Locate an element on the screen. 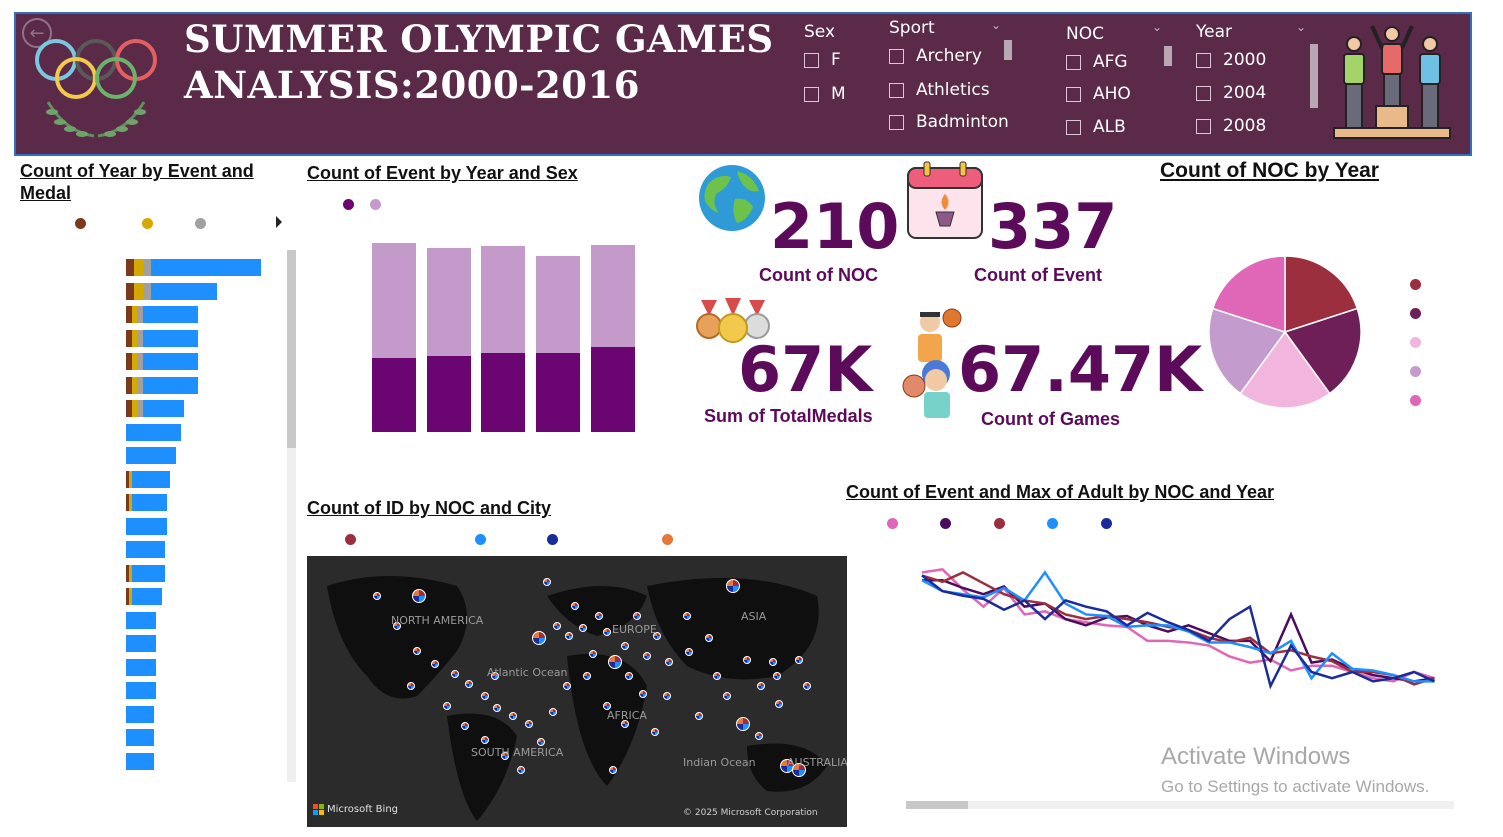 This screenshot has width=1503, height=837. legend-next-arrow-icon is located at coordinates (279, 222).